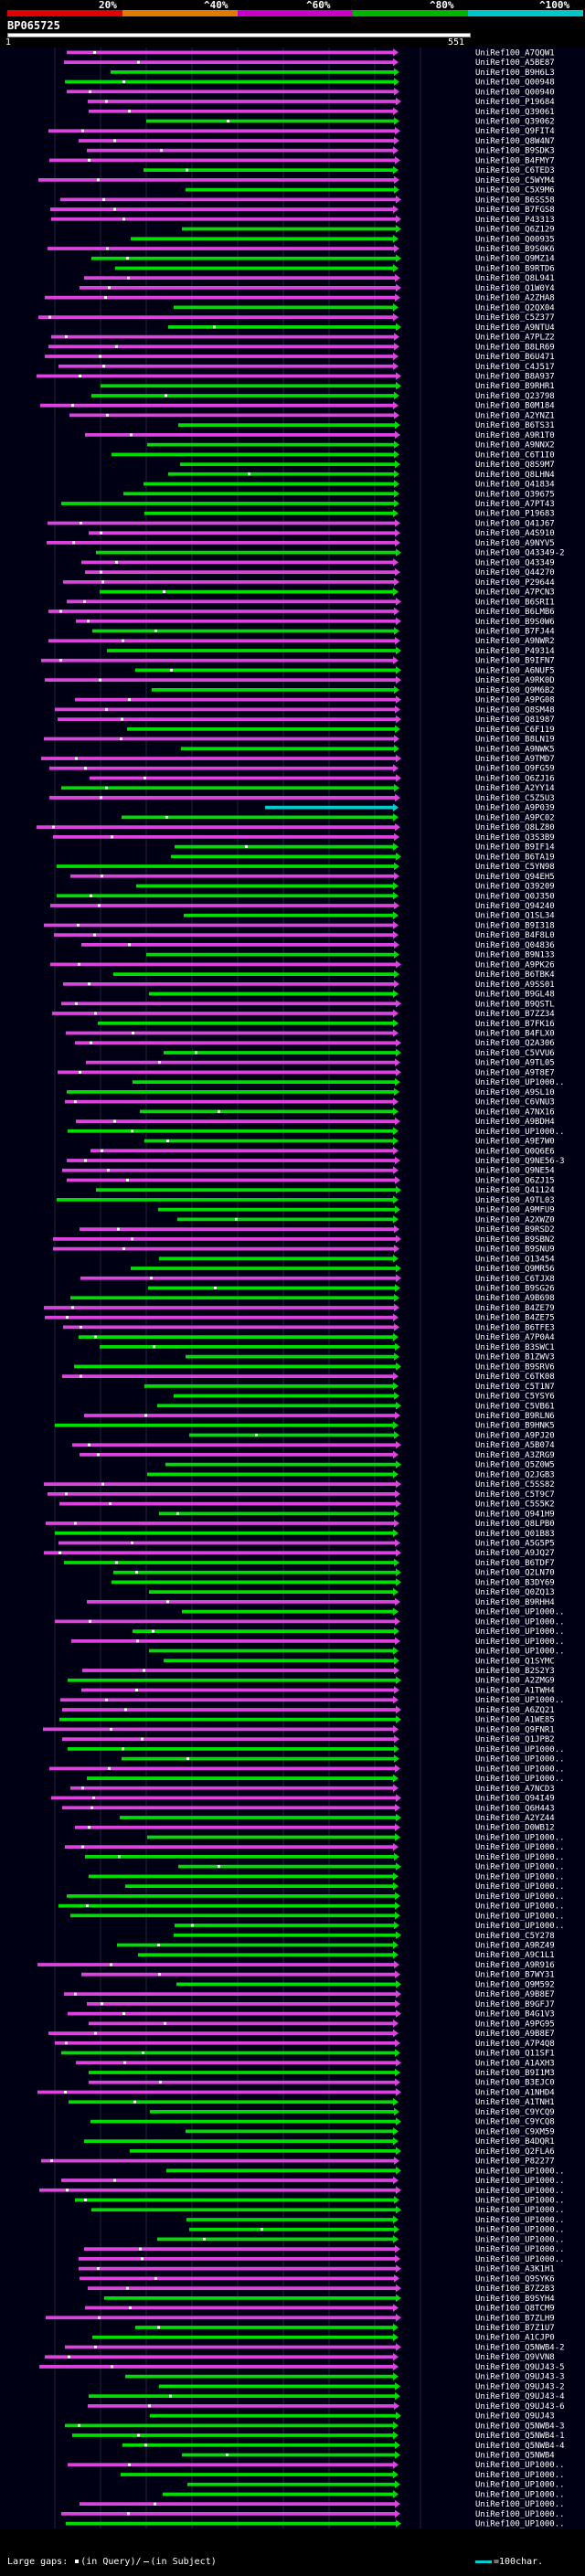  Describe the element at coordinates (296, 2092) in the screenshot. I see `hit-row: UniRef100_A1NHD4` at that location.